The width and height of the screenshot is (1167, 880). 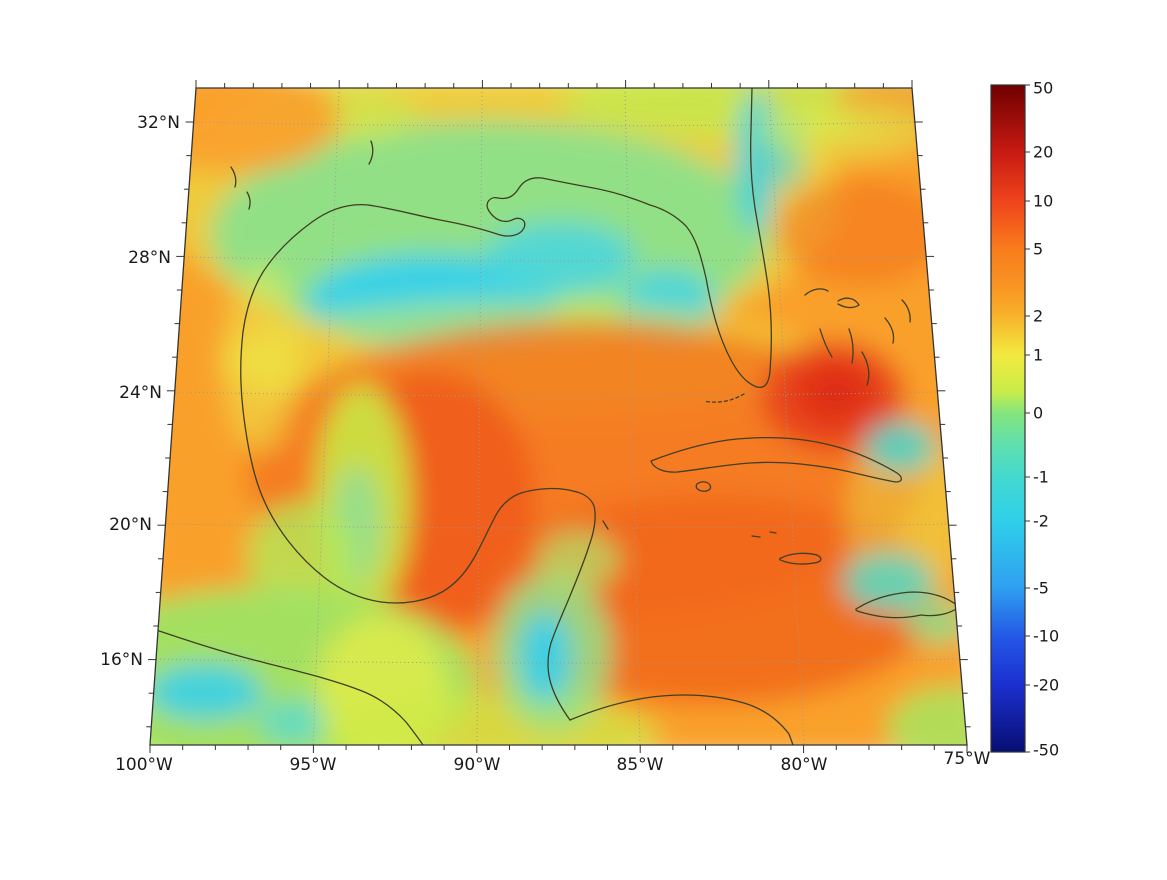 I want to click on florida-coast, so click(x=710, y=238).